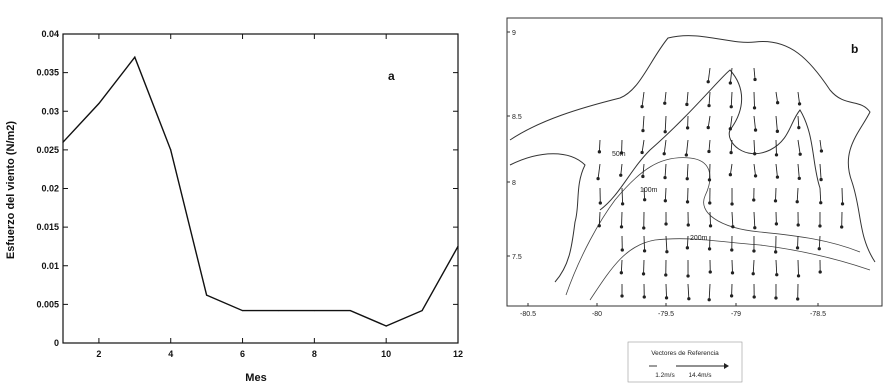 The image size is (895, 385). What do you see at coordinates (619, 154) in the screenshot?
I see `contour-label-50m: 50m` at bounding box center [619, 154].